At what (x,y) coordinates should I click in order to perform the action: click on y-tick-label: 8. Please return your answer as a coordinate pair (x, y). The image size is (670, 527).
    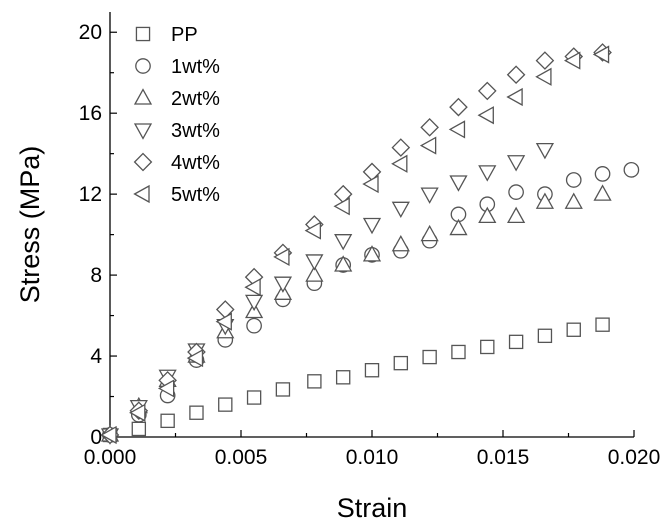
    Looking at the image, I should click on (96, 275).